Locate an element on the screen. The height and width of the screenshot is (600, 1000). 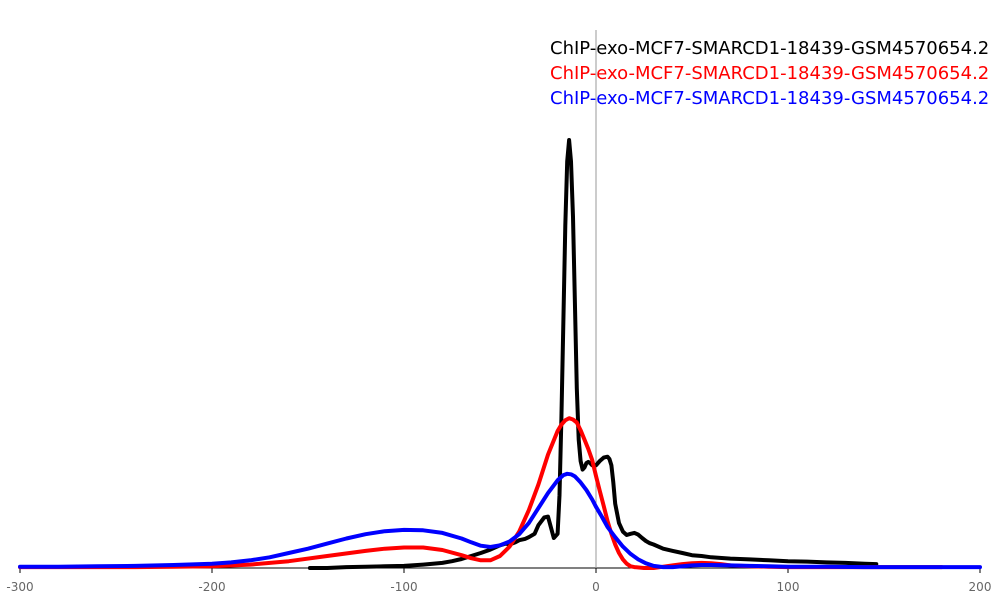
legend-entry-red: ChIP-exo-MCF7-SMARCD1-18439-GSM4570654.2 is located at coordinates (769, 73).